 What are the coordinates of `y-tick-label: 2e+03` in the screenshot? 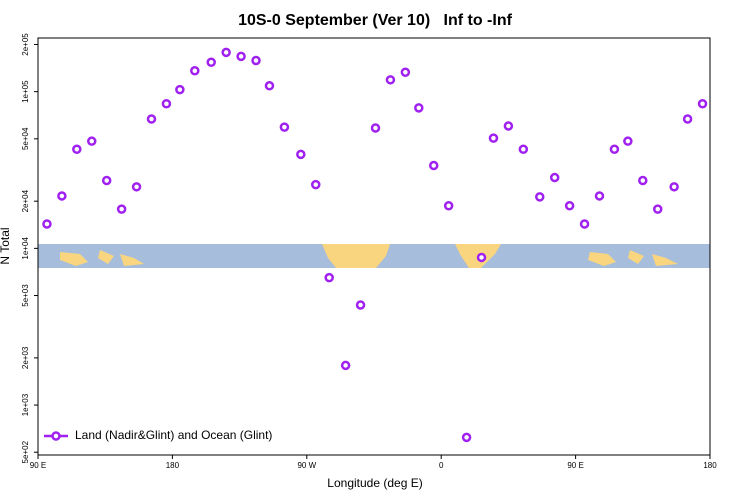 It's located at (25, 357).